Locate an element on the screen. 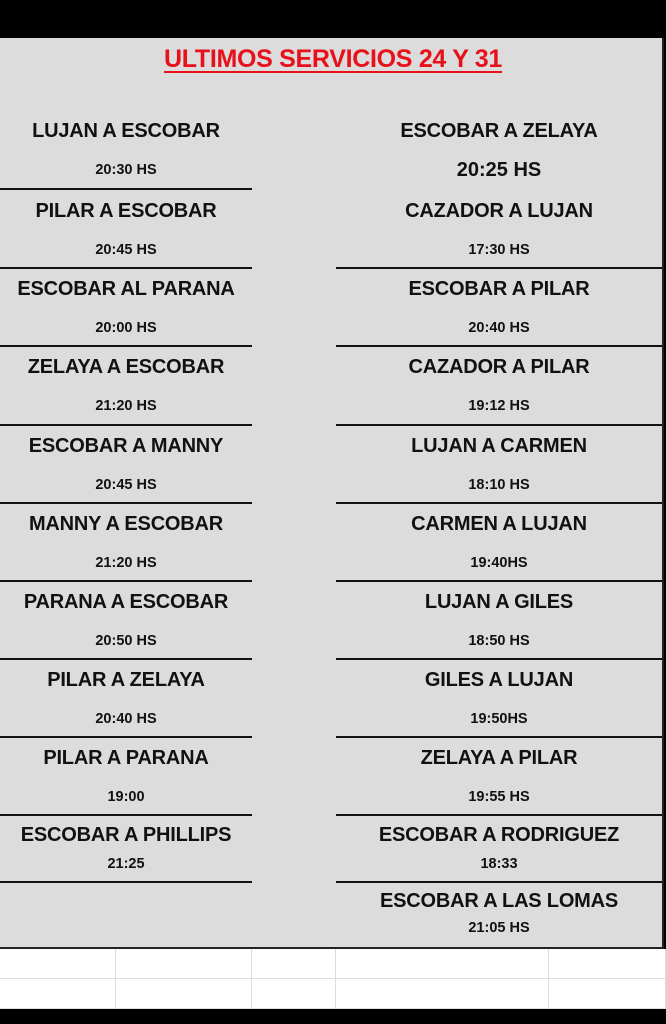  route-name: CAZADOR A LUJAN is located at coordinates (499, 211).